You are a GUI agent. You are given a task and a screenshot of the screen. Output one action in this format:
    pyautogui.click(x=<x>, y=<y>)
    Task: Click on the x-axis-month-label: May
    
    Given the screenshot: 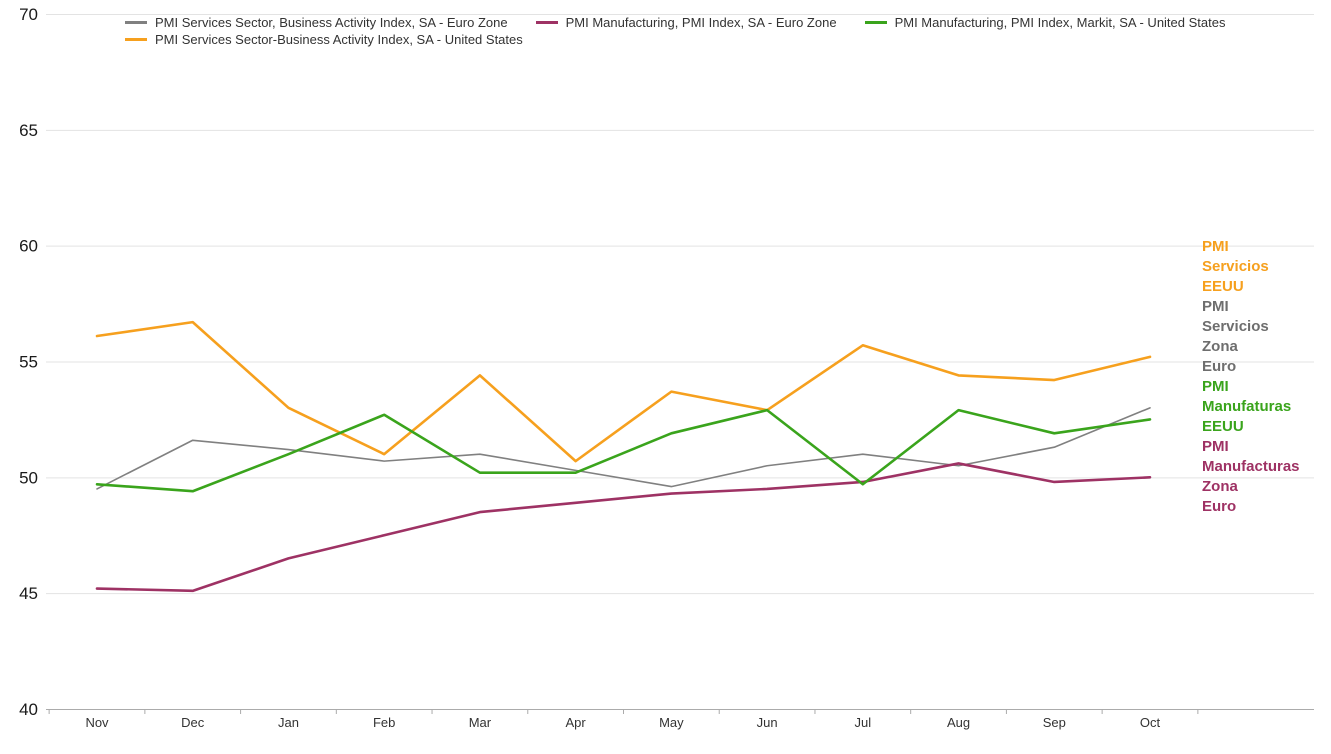 What is the action you would take?
    pyautogui.click(x=671, y=722)
    